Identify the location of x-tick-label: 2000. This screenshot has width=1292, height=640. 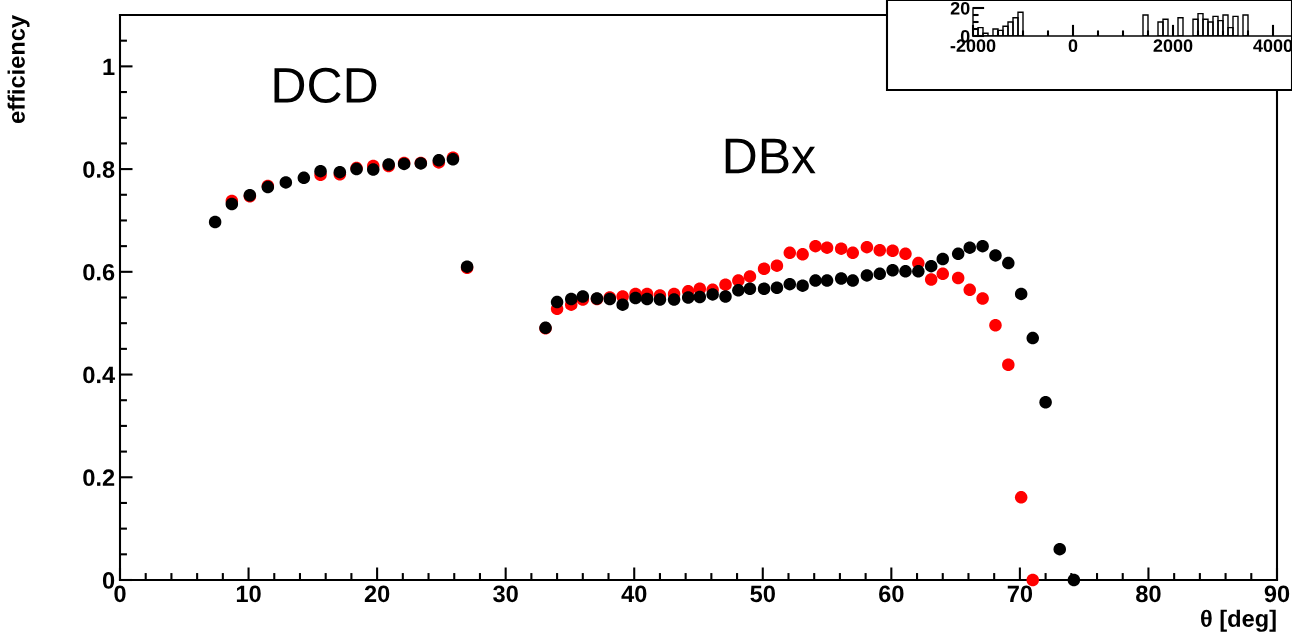
(1173, 46).